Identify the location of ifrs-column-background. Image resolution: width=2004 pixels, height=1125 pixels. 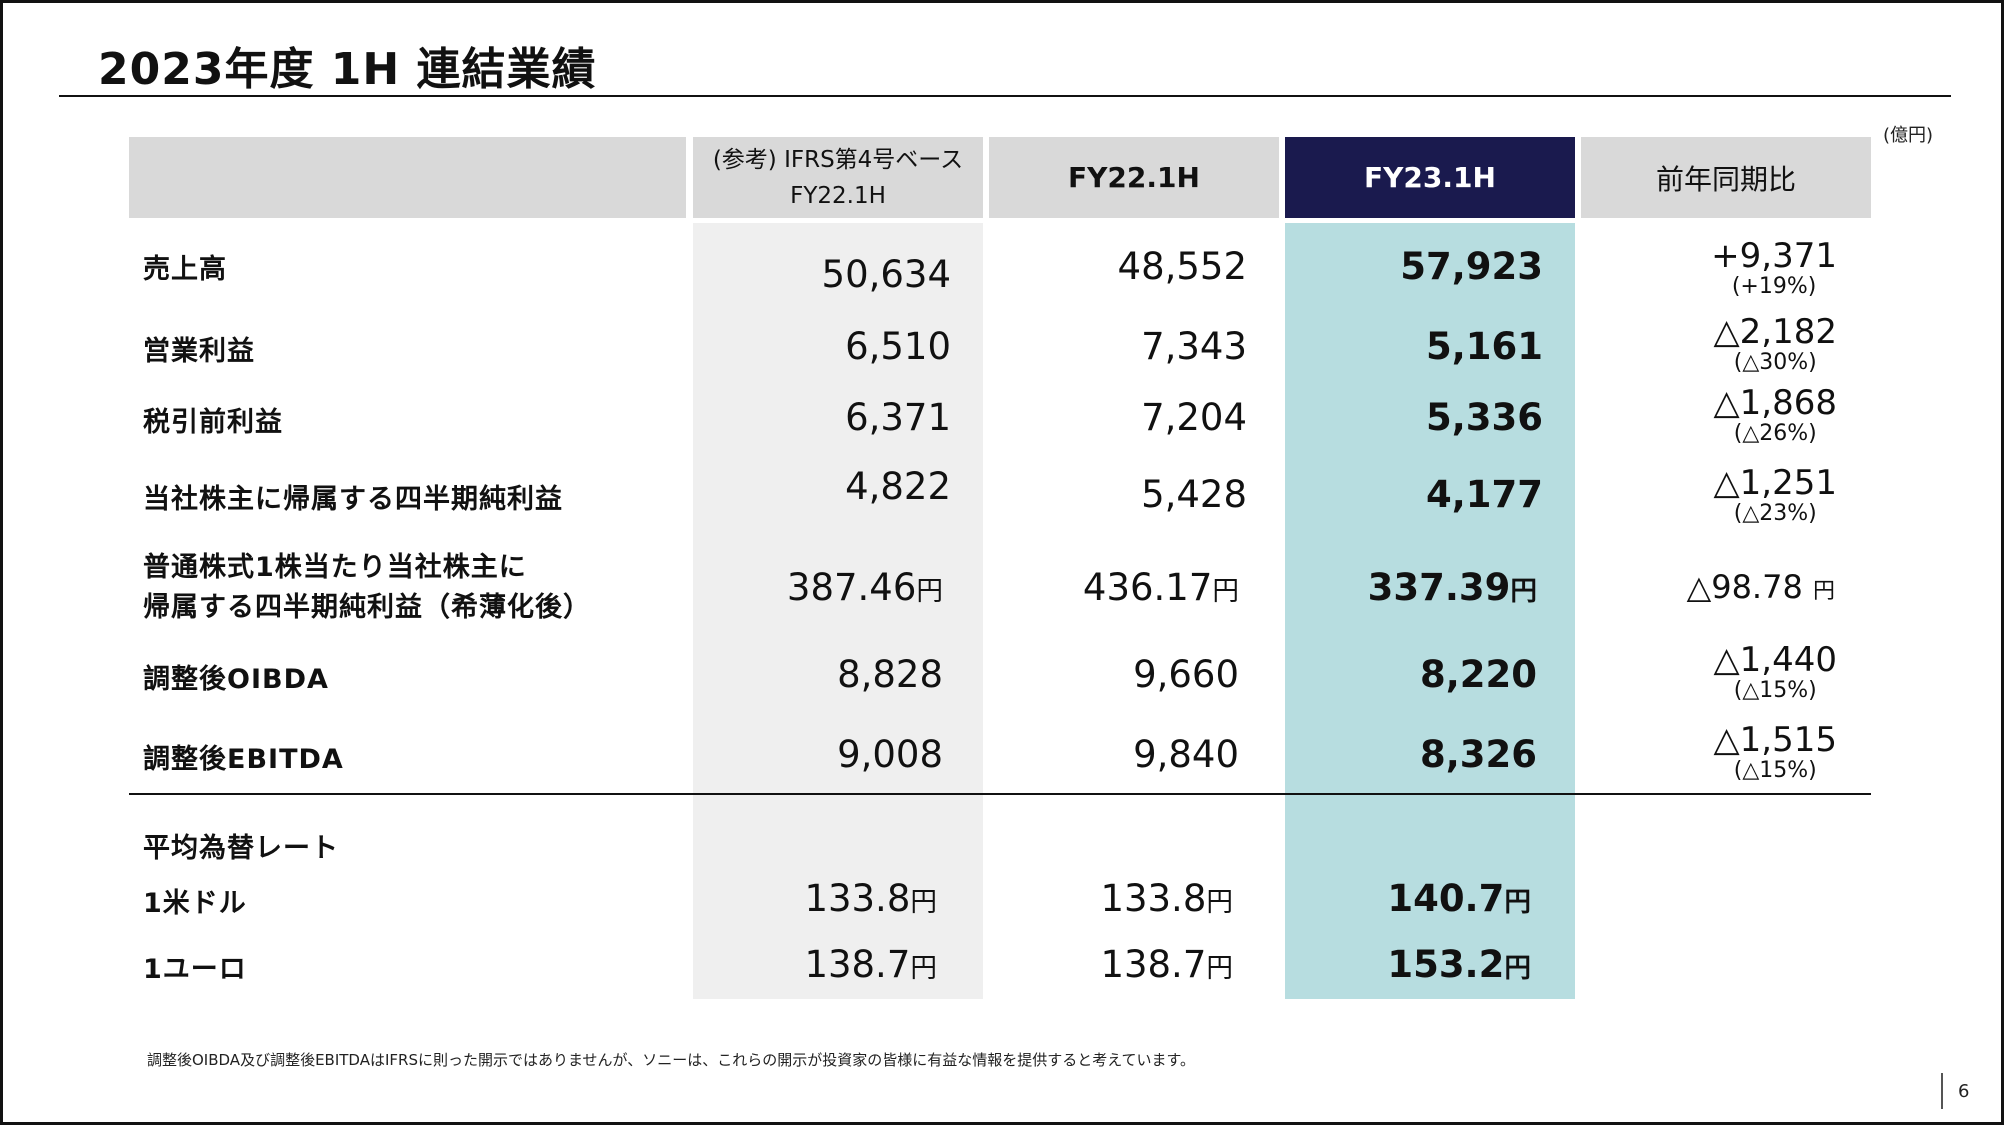
(838, 611).